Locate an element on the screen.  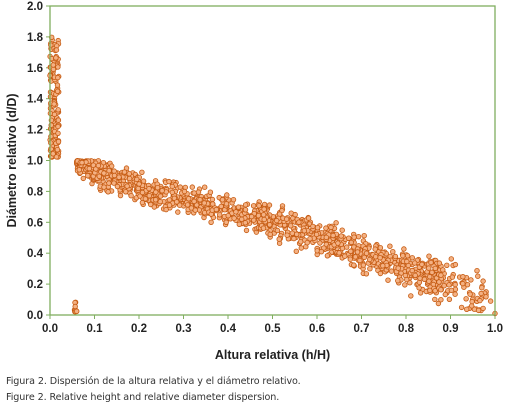
x-tick-label: 0.4 is located at coordinates (228, 329).